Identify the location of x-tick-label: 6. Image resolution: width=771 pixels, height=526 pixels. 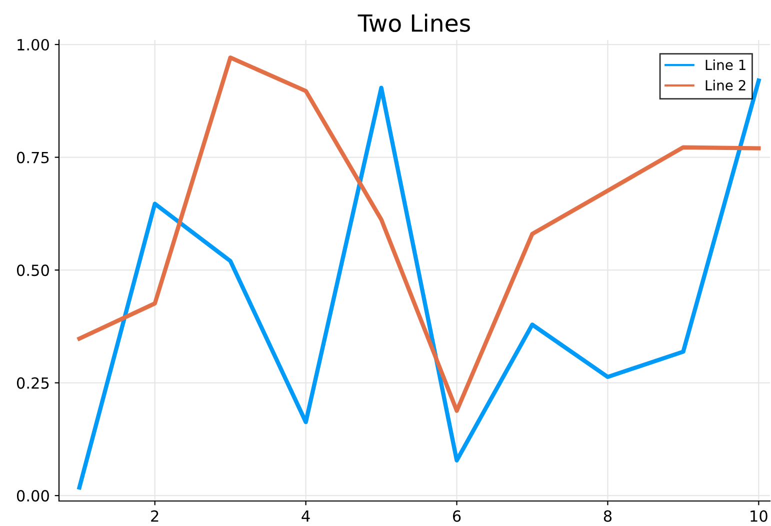
(456, 516).